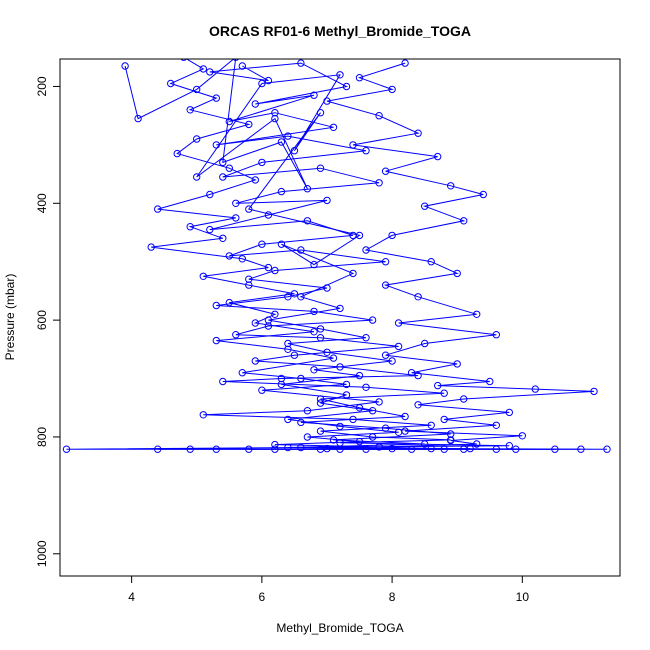 This screenshot has height=650, width=650. I want to click on chart-title: ORCAS RF01-6 Methyl_Bromide_TOGA, so click(340, 31).